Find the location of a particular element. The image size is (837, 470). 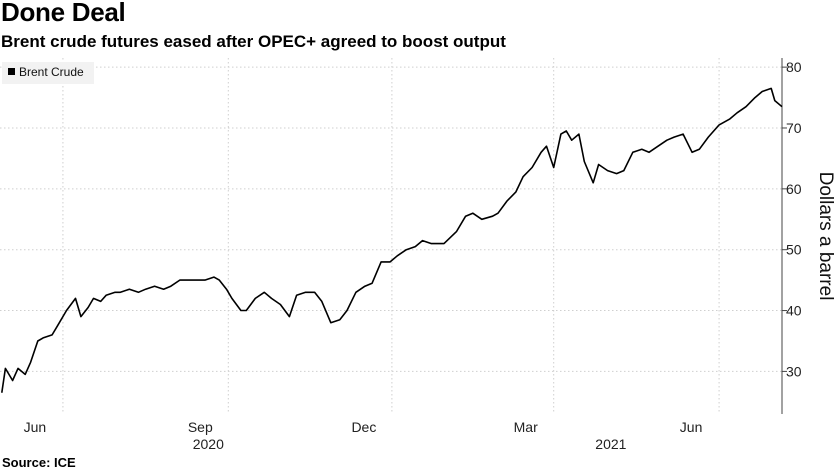

x-tick-label-mar-3: Mar is located at coordinates (526, 427).